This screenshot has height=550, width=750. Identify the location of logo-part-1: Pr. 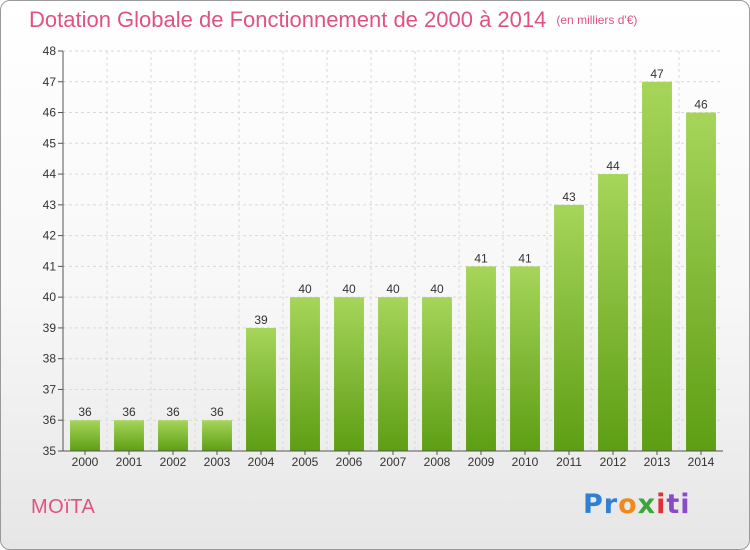
(601, 504).